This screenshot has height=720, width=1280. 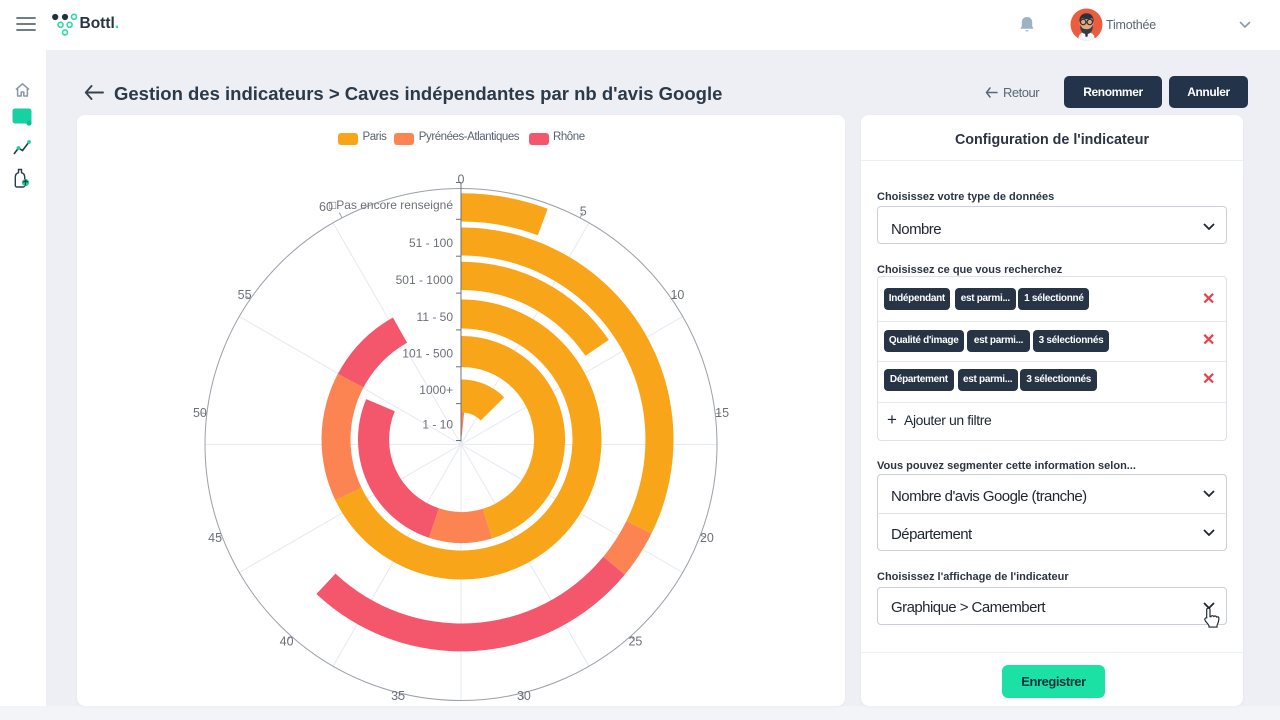 What do you see at coordinates (437, 424) in the screenshot?
I see `svg-text: 1 - 10` at bounding box center [437, 424].